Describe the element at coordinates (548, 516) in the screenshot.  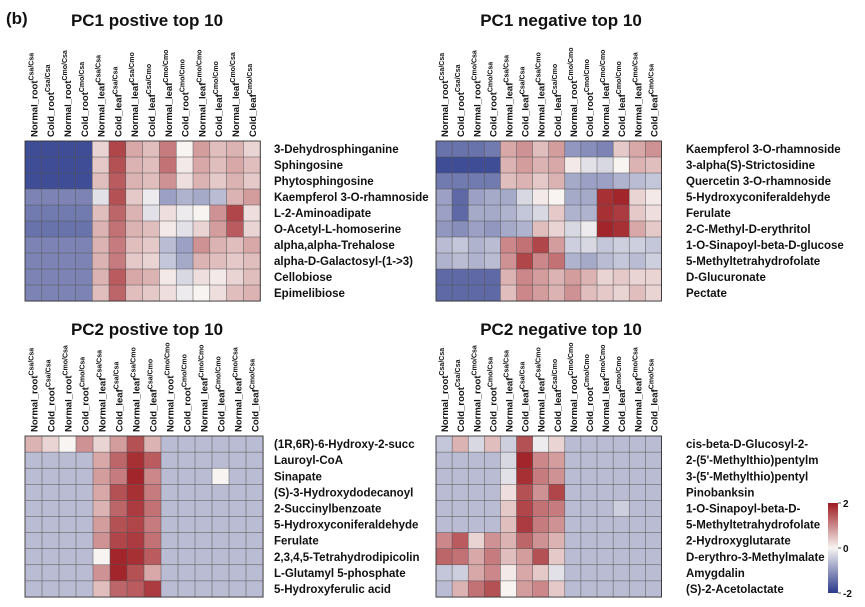
I see `heatmap-border` at that location.